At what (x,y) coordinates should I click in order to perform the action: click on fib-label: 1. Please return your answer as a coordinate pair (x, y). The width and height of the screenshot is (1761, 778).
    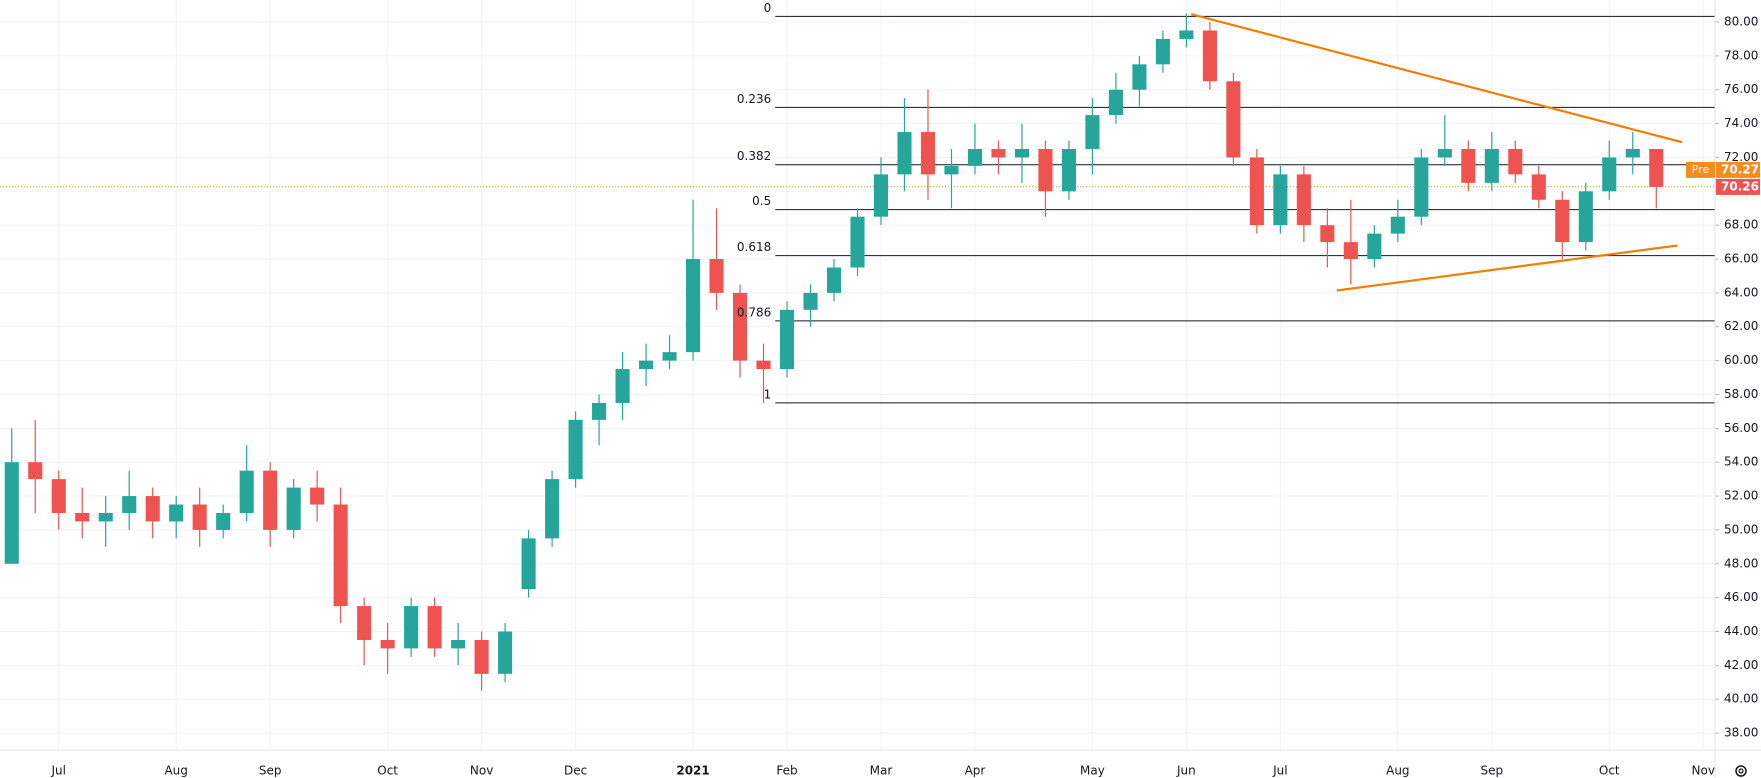
    Looking at the image, I should click on (768, 394).